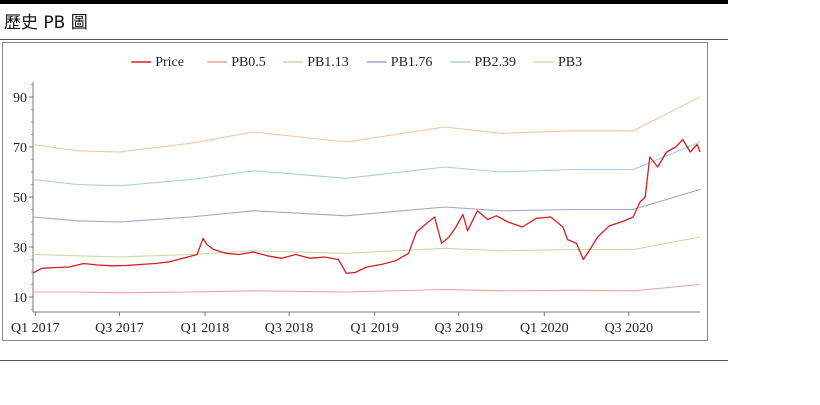  I want to click on page-title: 歷史 PB 圖, so click(46, 23).